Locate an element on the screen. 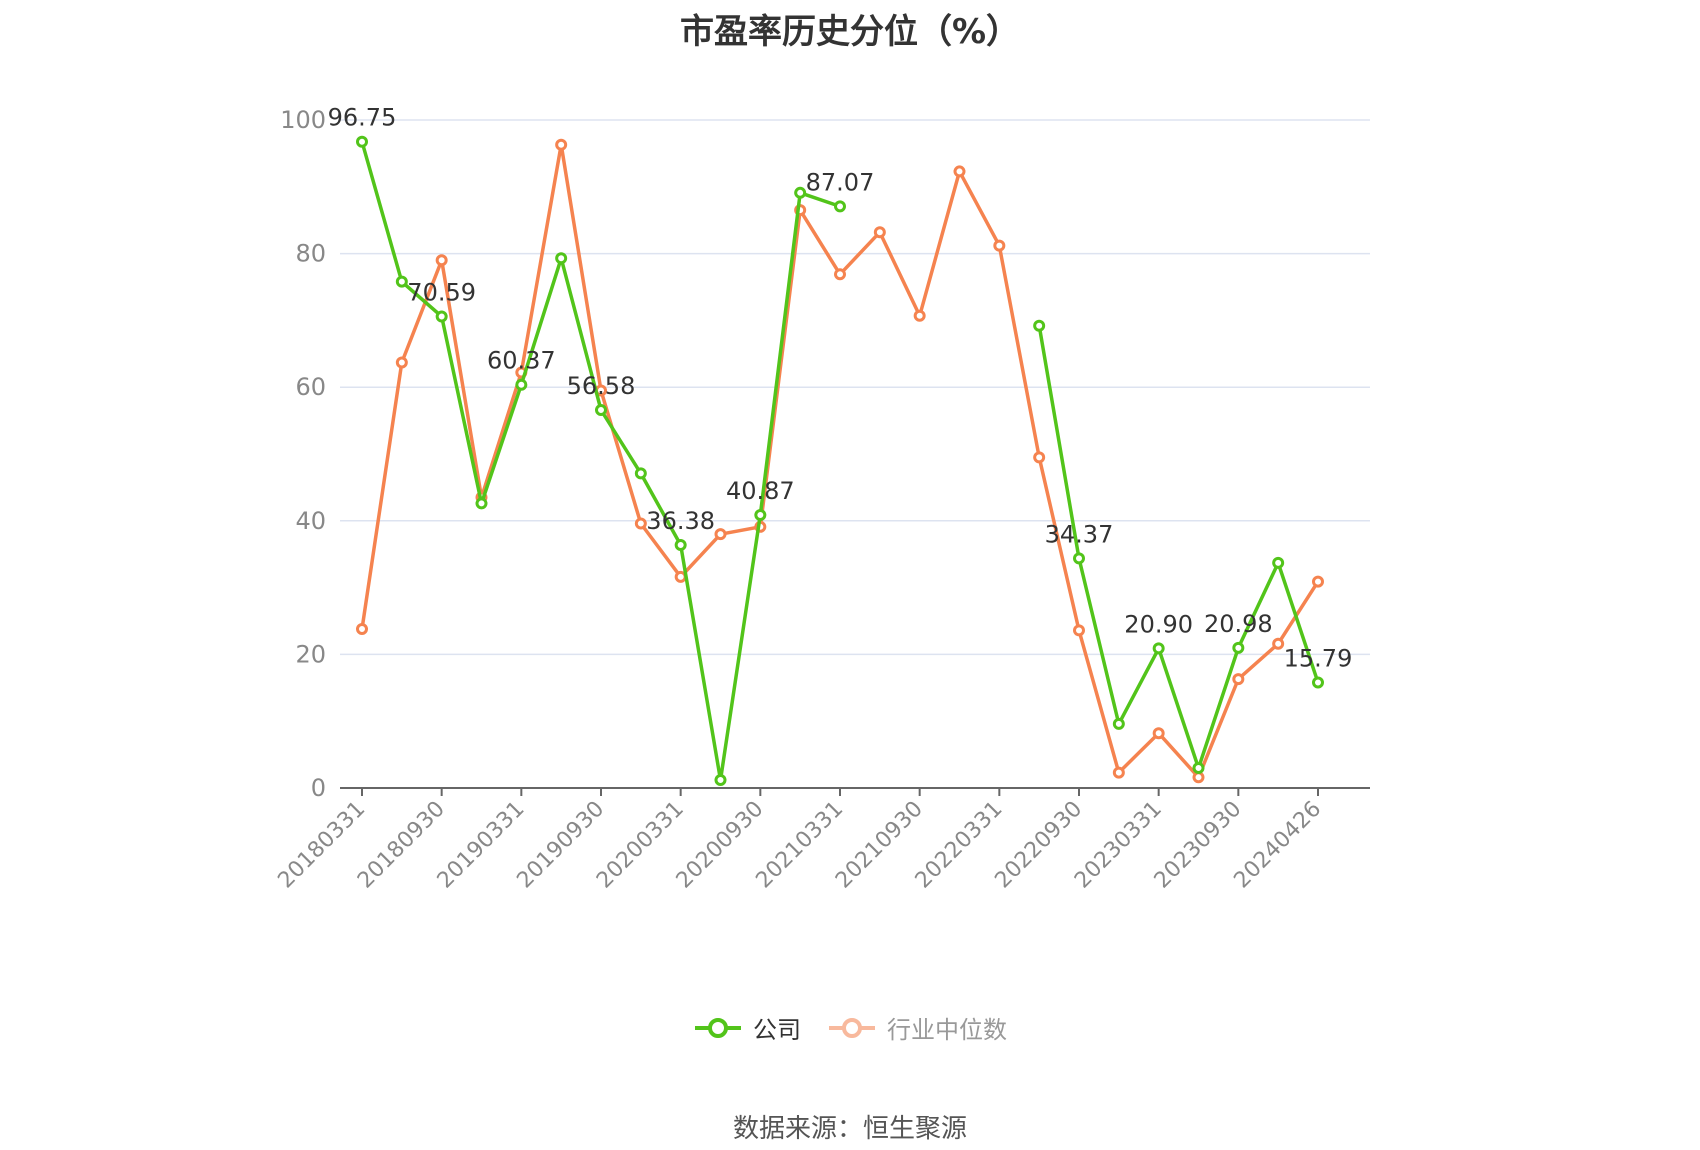  y-tick-label-20: 20 is located at coordinates (310, 654).